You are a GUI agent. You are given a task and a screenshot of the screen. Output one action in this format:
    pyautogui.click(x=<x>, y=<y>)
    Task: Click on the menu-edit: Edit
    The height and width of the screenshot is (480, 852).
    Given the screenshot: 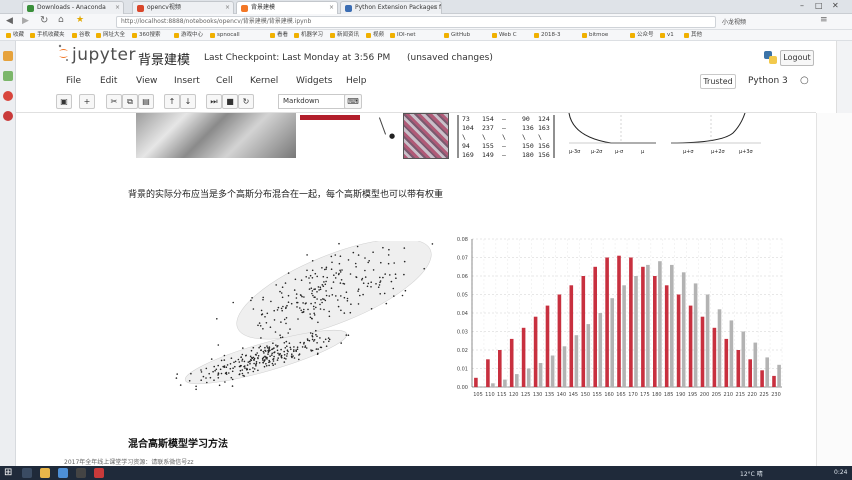 What is the action you would take?
    pyautogui.click(x=109, y=81)
    